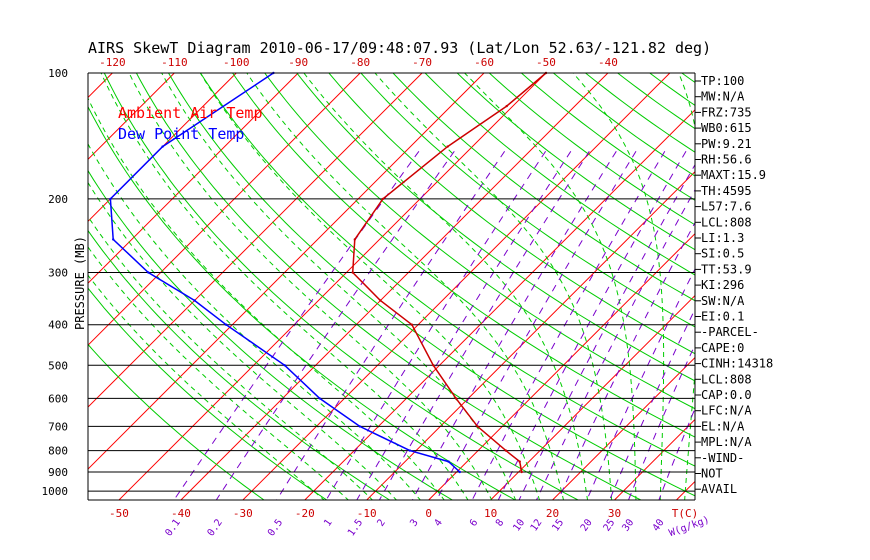  What do you see at coordinates (484, 62) in the screenshot?
I see `top-temp-tick-label: -60` at bounding box center [484, 62].